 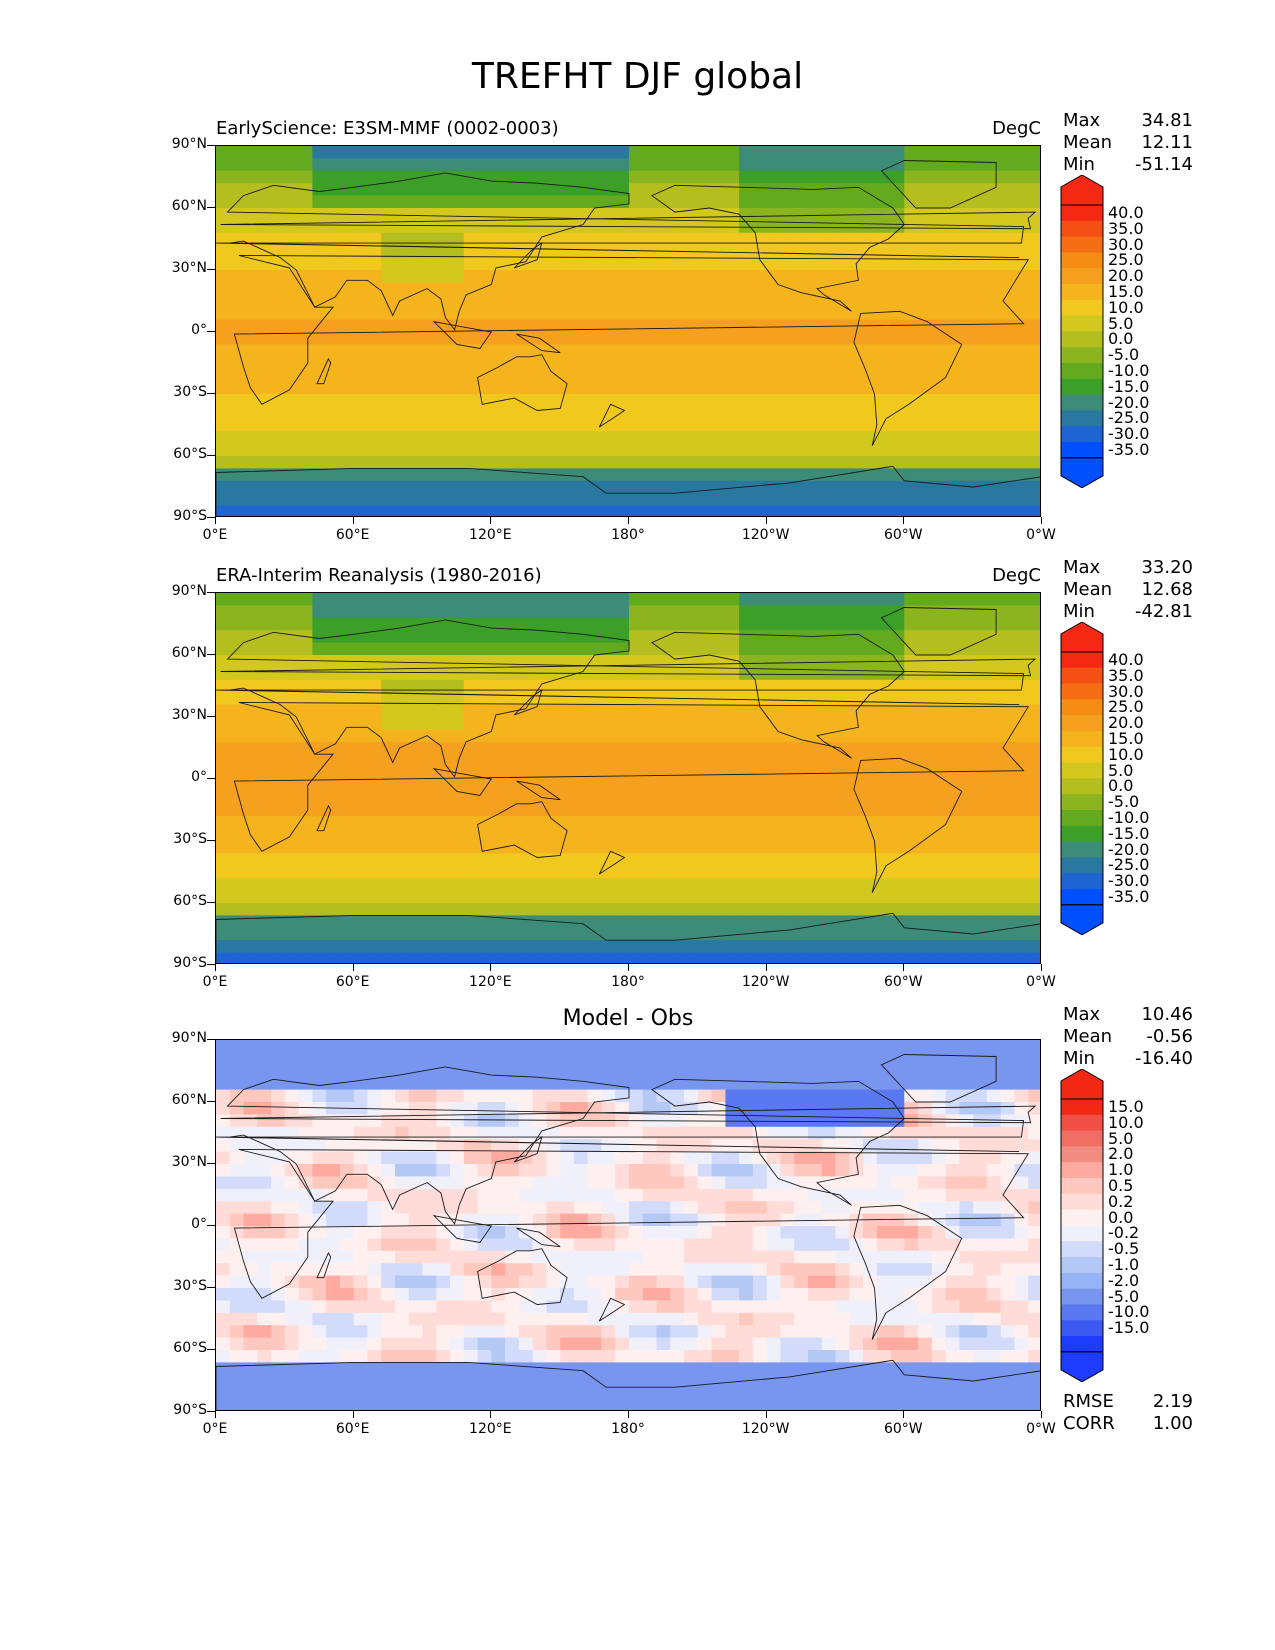 What do you see at coordinates (1082, 865) in the screenshot?
I see `colorbar-segment` at bounding box center [1082, 865].